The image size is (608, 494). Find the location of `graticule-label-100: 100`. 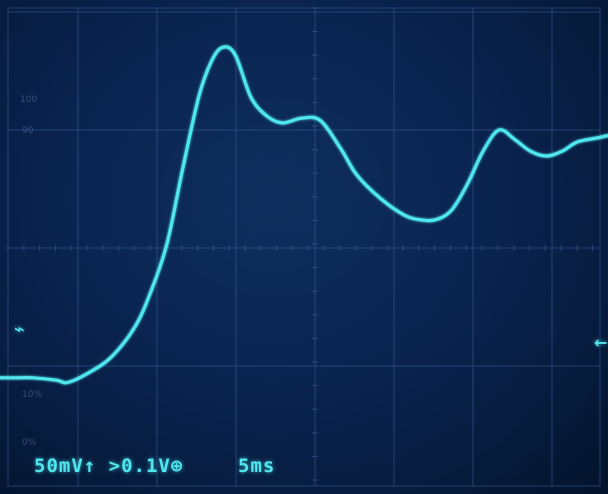

graticule-label-100: 100 is located at coordinates (29, 100).